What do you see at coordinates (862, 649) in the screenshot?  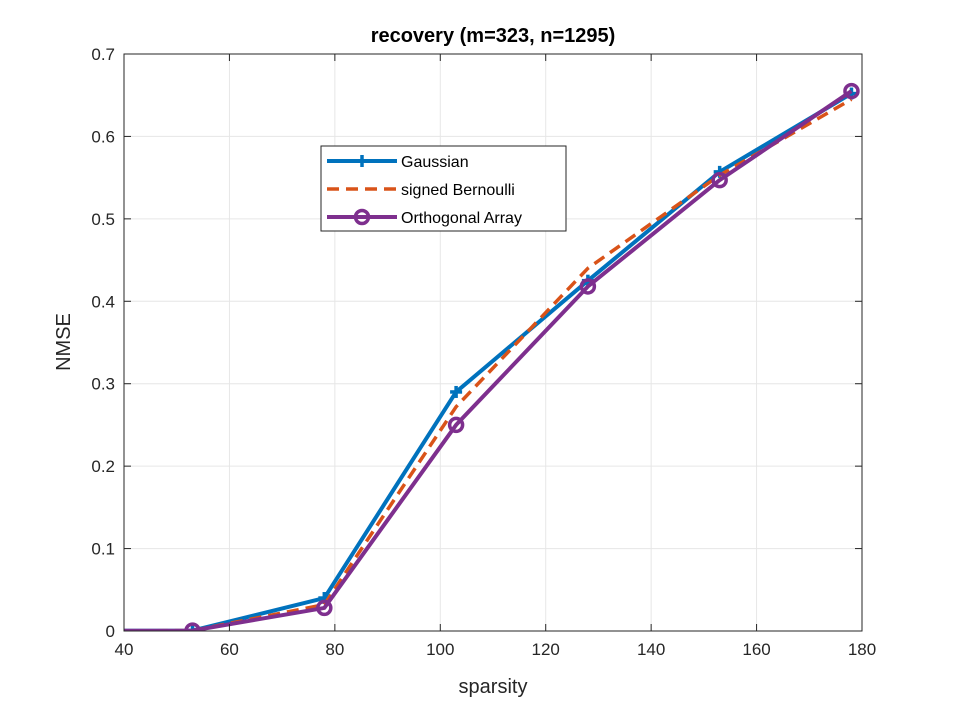 I see `x-tick-label: 180` at bounding box center [862, 649].